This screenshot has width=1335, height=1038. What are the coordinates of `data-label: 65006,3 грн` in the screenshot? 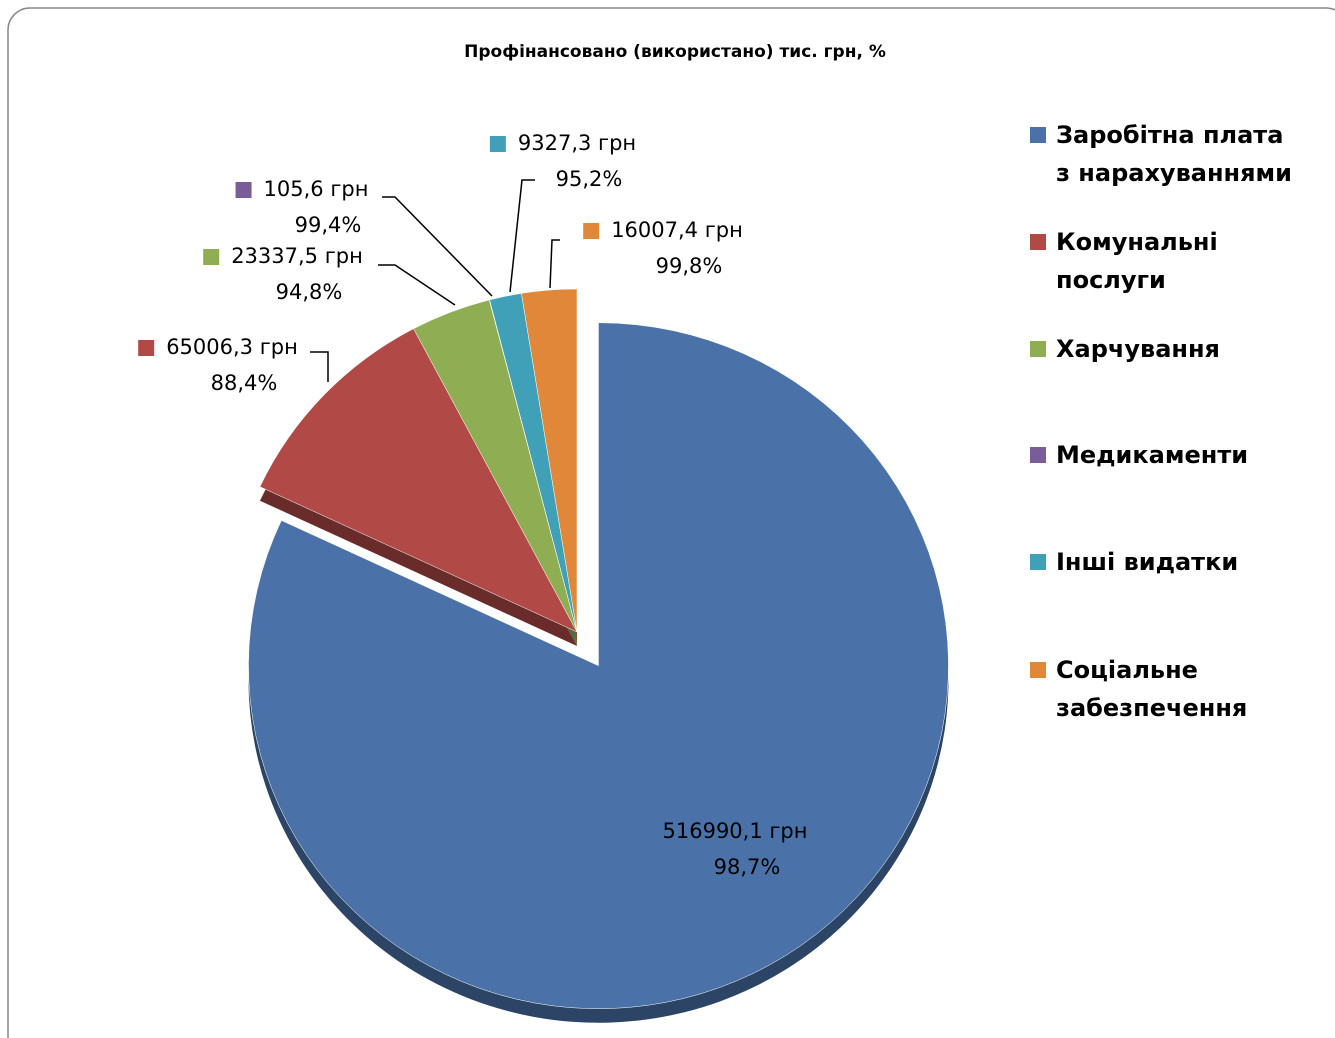 It's located at (232, 347).